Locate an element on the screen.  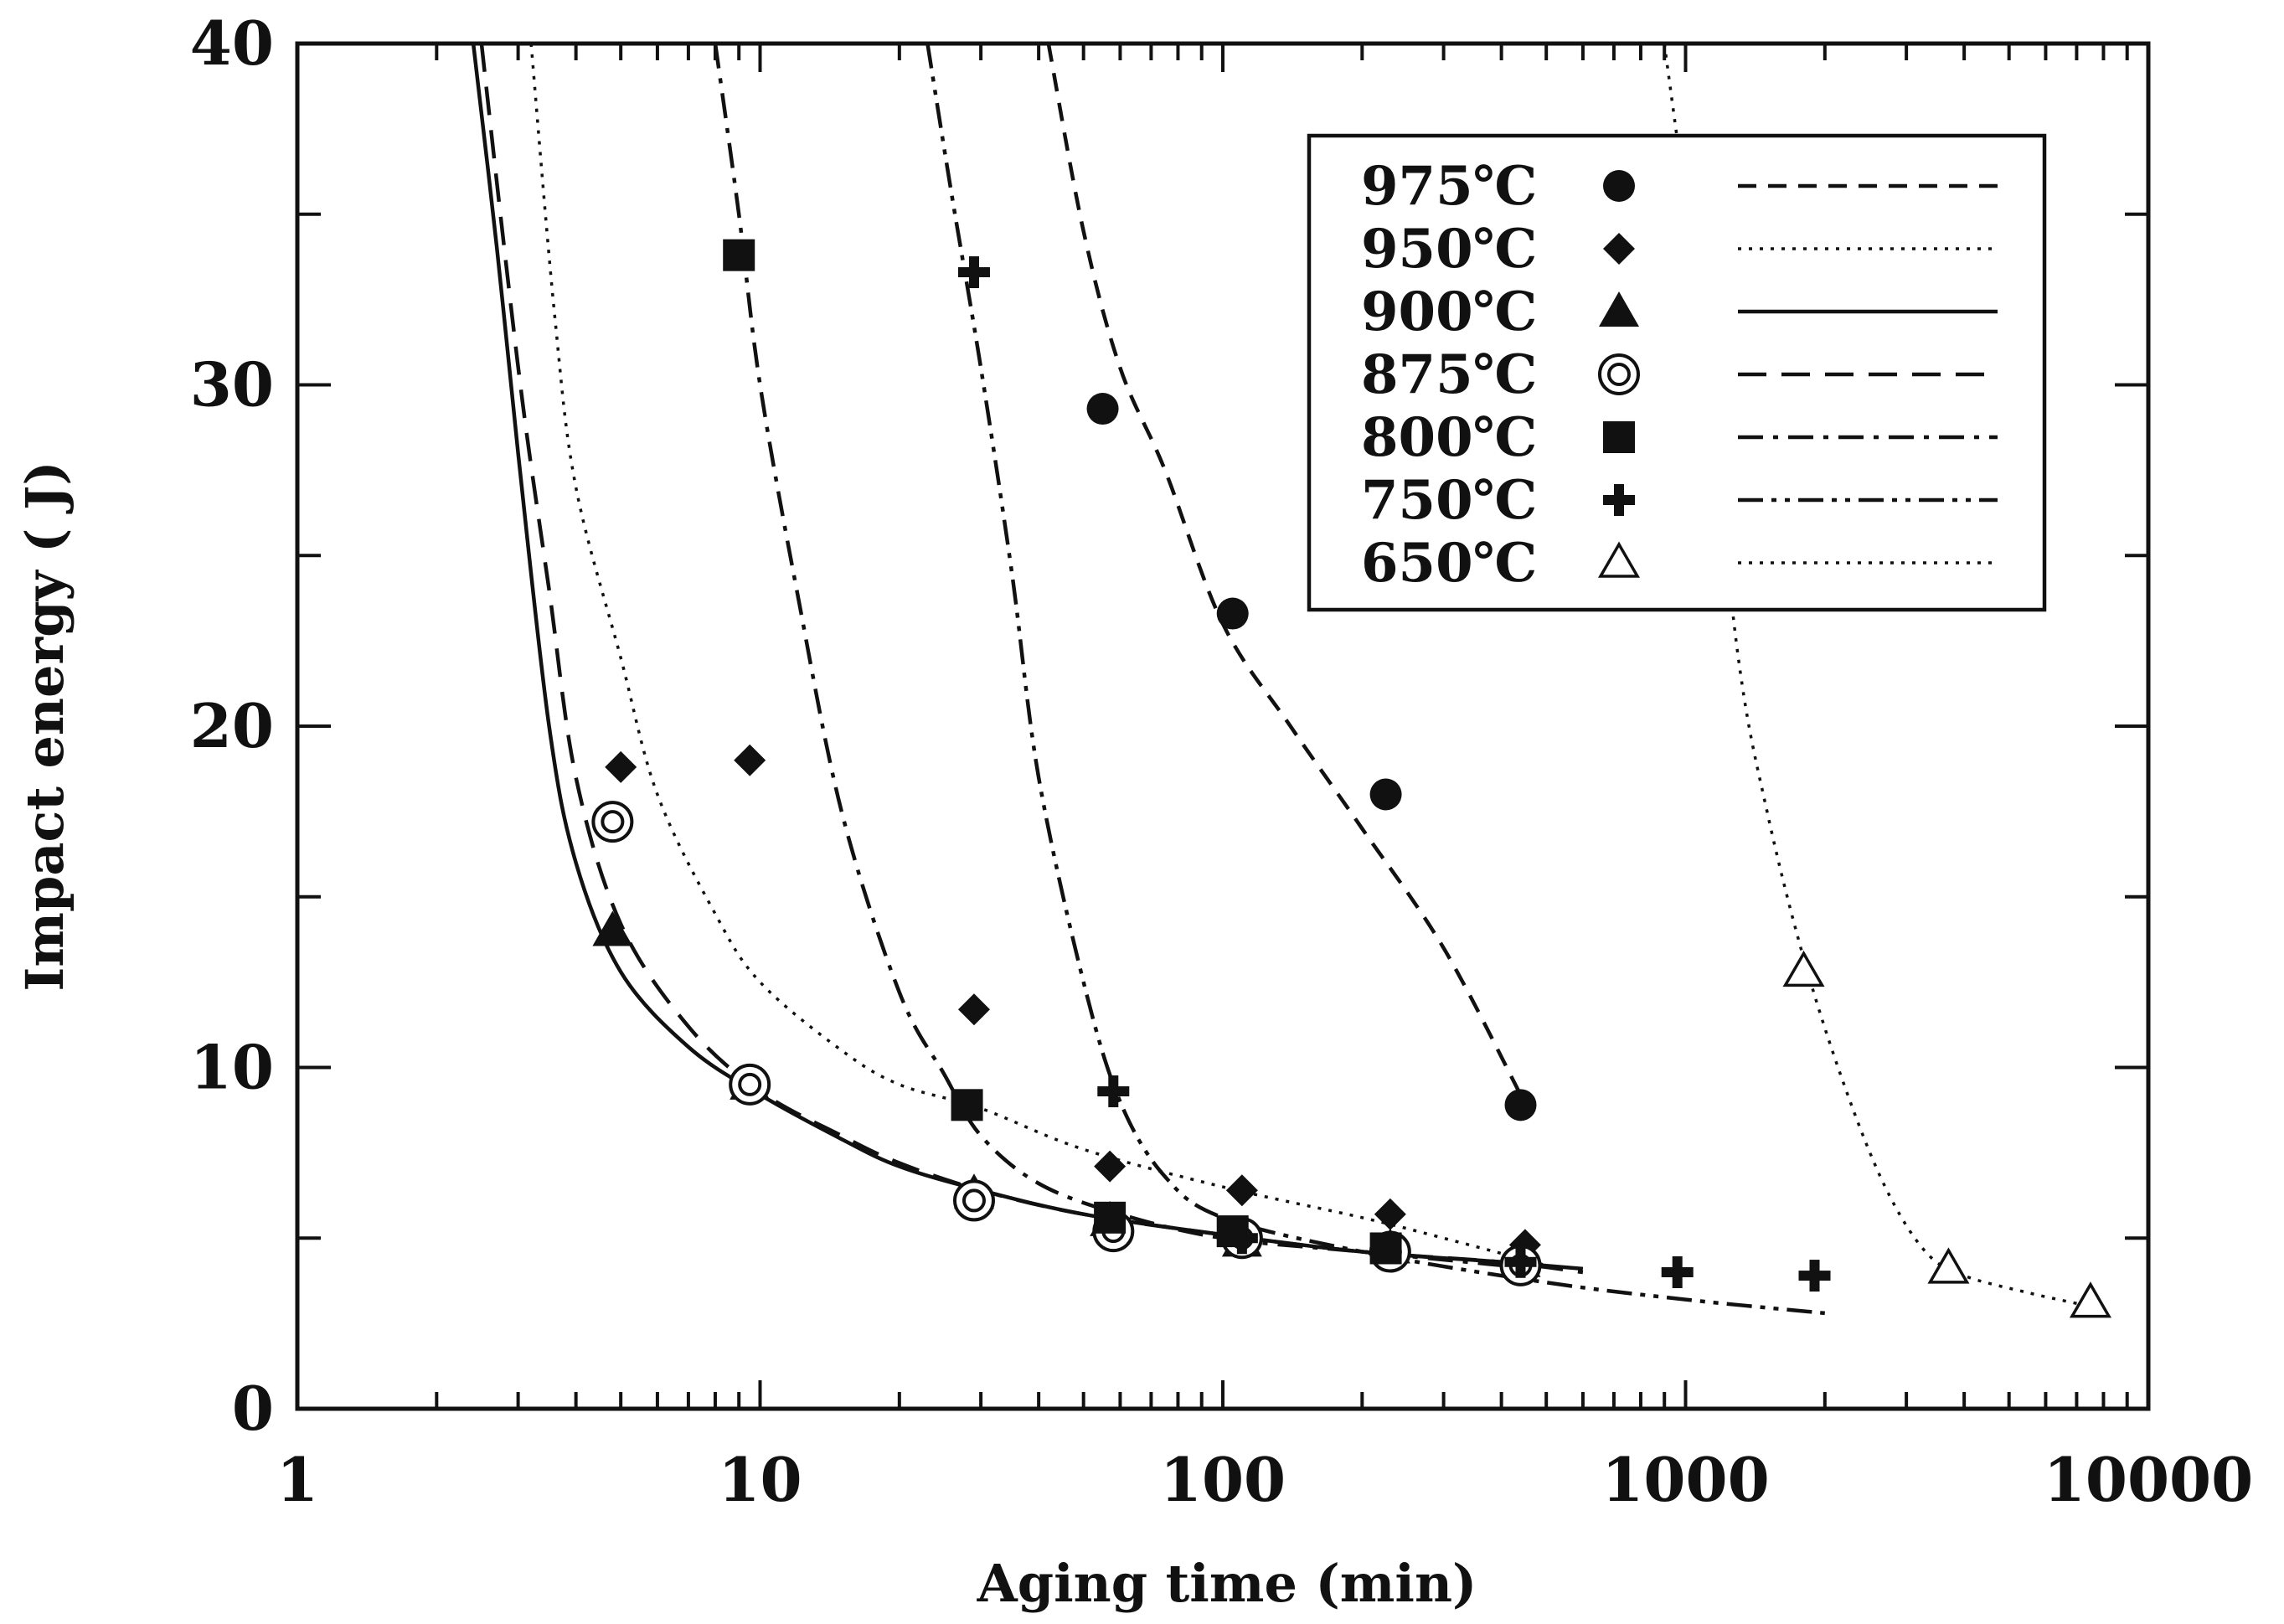
x-tick-label: 10000 is located at coordinates (2149, 1479).